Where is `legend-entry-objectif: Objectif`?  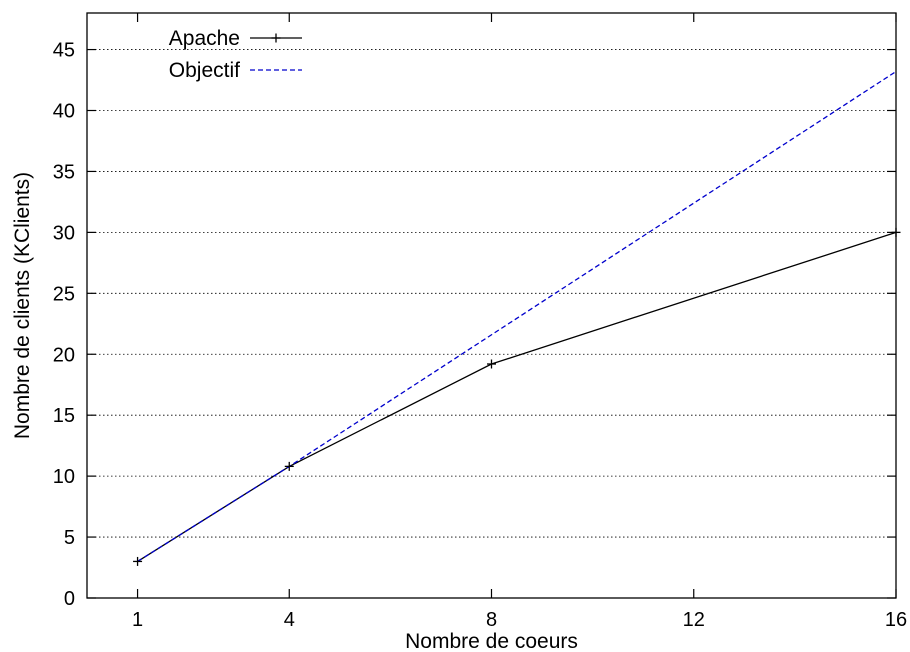 legend-entry-objectif: Objectif is located at coordinates (235, 70).